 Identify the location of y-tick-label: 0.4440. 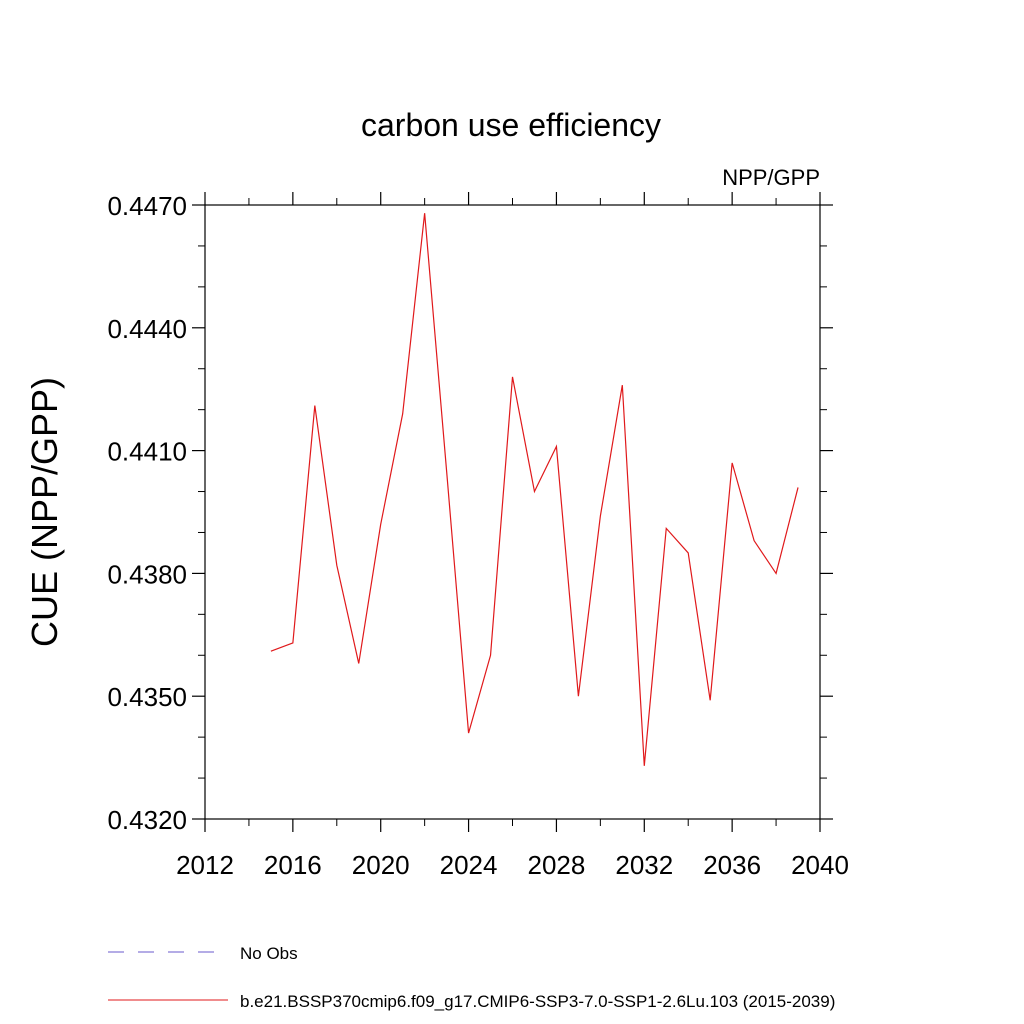
(147, 329).